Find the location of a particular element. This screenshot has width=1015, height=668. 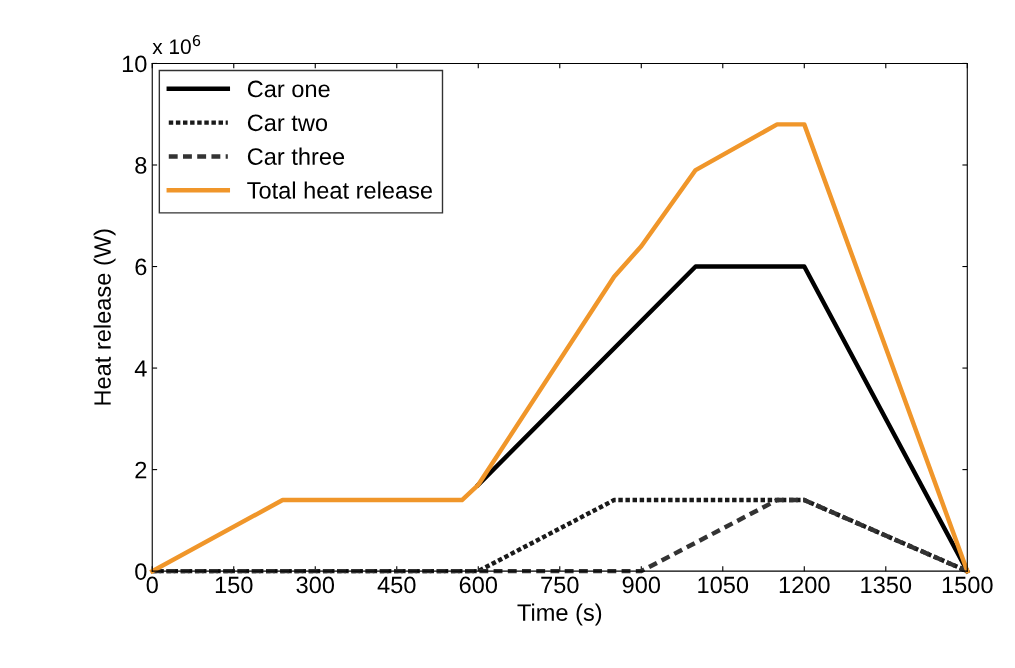

x-tick-label: 600 is located at coordinates (478, 585).